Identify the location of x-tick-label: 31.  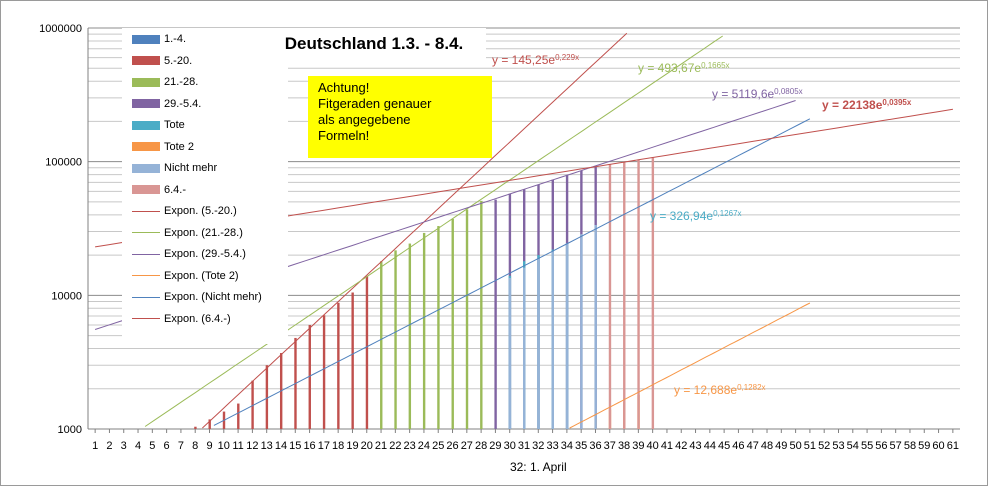
(524, 446).